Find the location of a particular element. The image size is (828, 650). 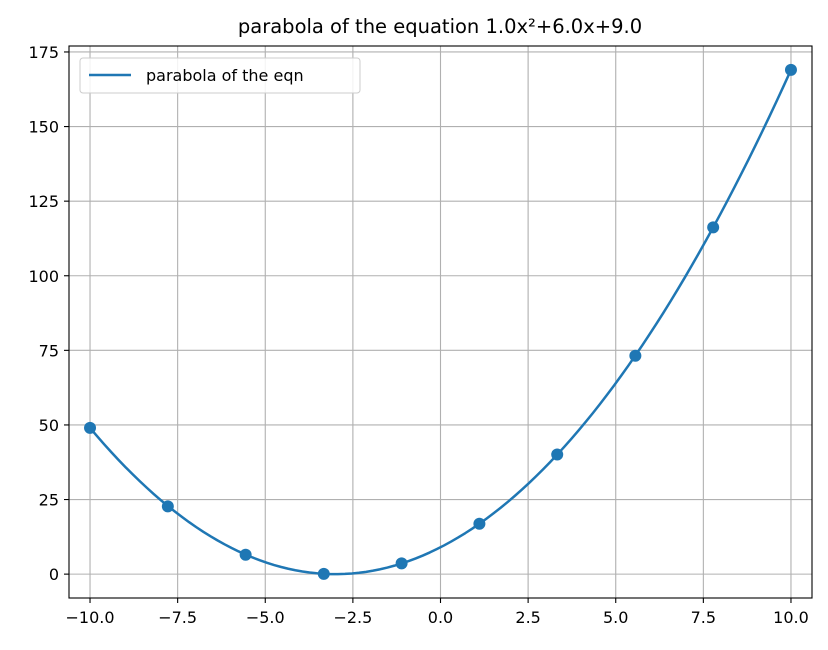

x-tick-label: 0.0 is located at coordinates (440, 617).